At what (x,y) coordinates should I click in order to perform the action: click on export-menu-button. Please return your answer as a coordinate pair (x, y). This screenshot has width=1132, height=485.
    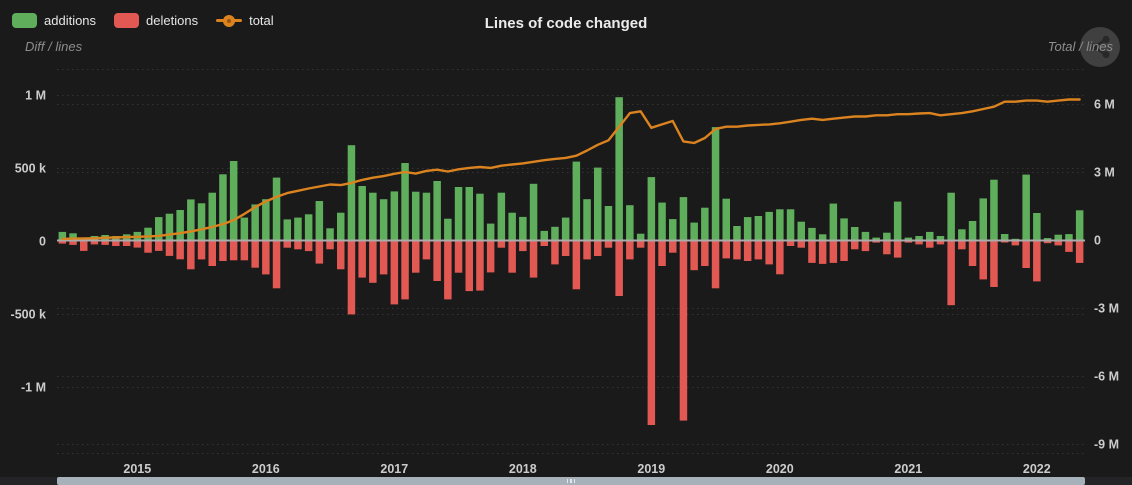
    Looking at the image, I should click on (1100, 47).